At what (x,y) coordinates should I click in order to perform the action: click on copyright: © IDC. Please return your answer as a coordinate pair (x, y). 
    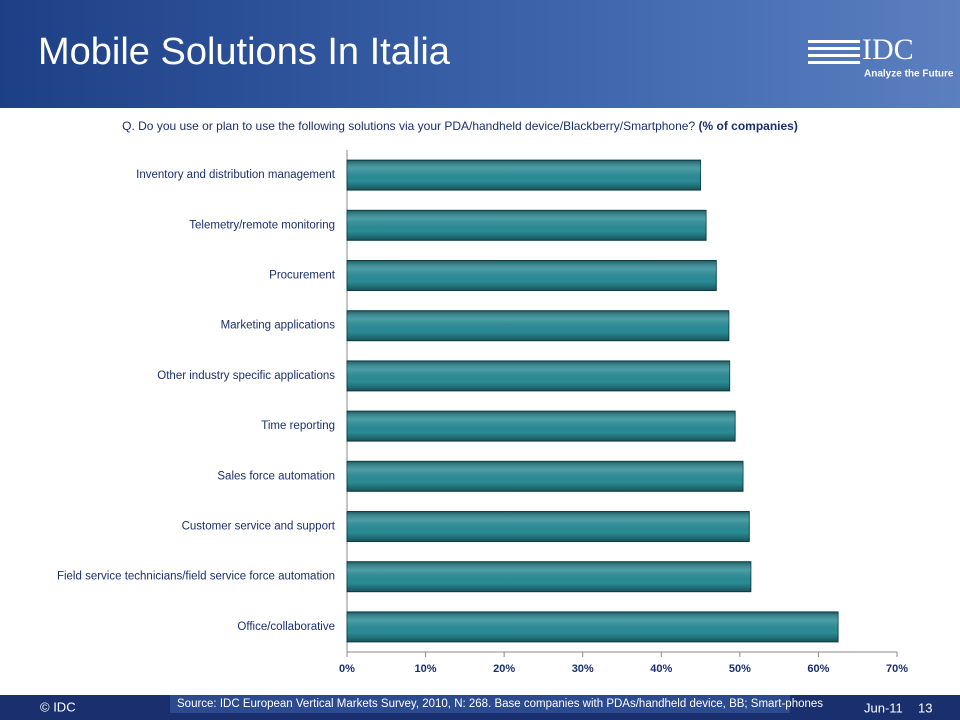
    Looking at the image, I should click on (58, 706).